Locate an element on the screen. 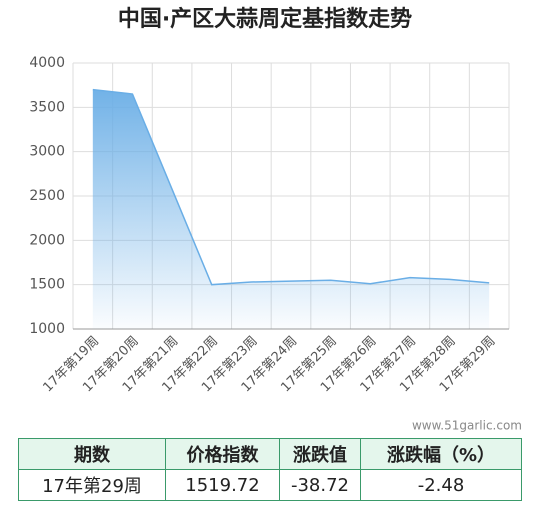 This screenshot has width=540, height=508. header-cell: 期数 is located at coordinates (92, 454).